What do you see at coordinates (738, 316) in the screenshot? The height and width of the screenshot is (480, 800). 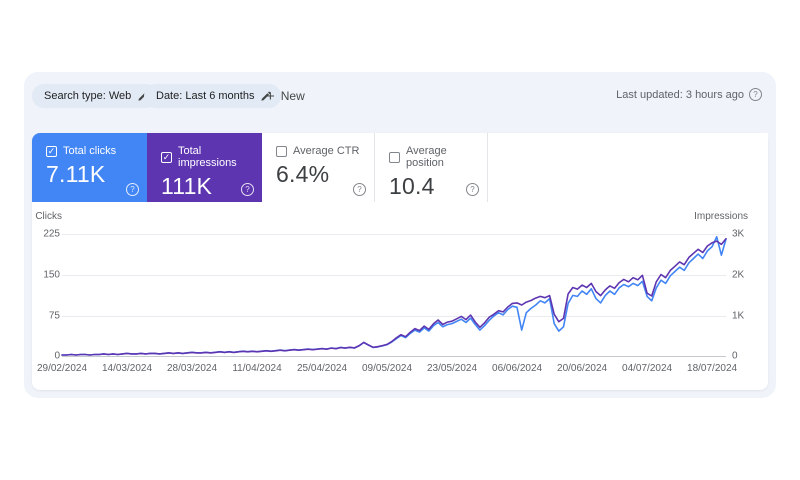 I see `right-axis-tick: 1K` at bounding box center [738, 316].